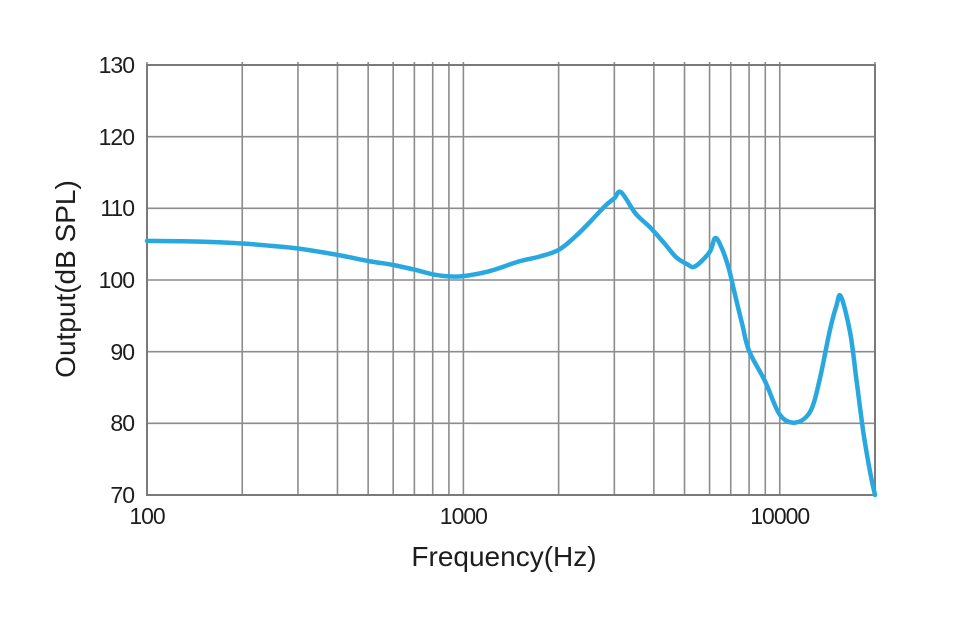 The height and width of the screenshot is (622, 969). Describe the element at coordinates (122, 495) in the screenshot. I see `y-tick-label-70: 70` at that location.